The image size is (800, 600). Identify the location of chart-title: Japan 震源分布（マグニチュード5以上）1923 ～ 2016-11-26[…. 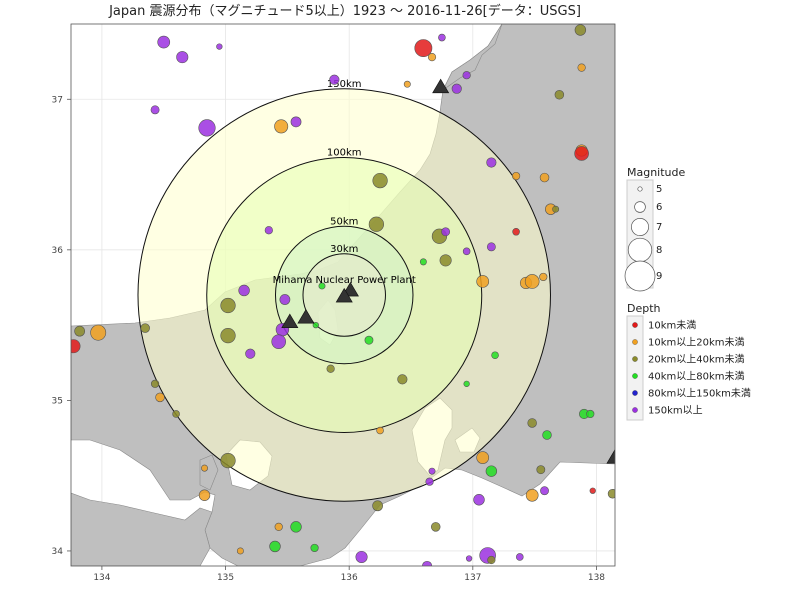
(344, 11).